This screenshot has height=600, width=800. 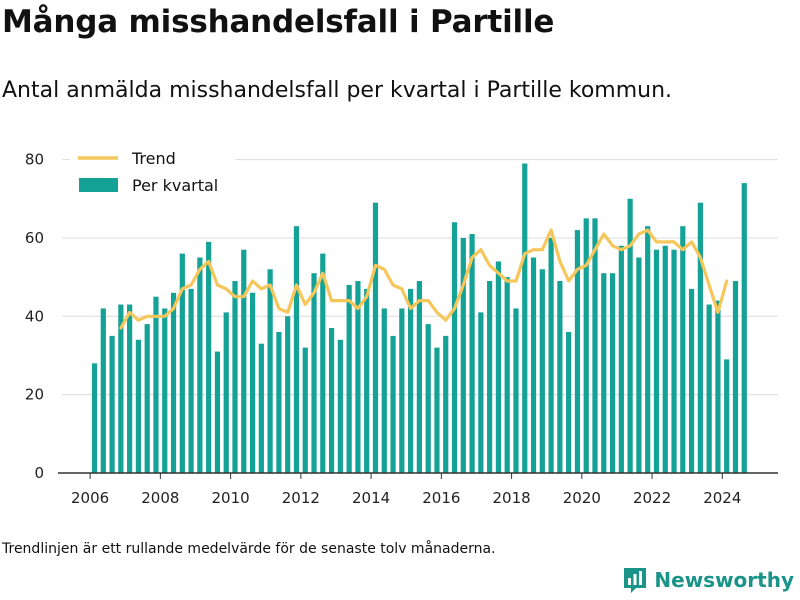 I want to click on legend-bar-swatch, so click(x=98, y=185).